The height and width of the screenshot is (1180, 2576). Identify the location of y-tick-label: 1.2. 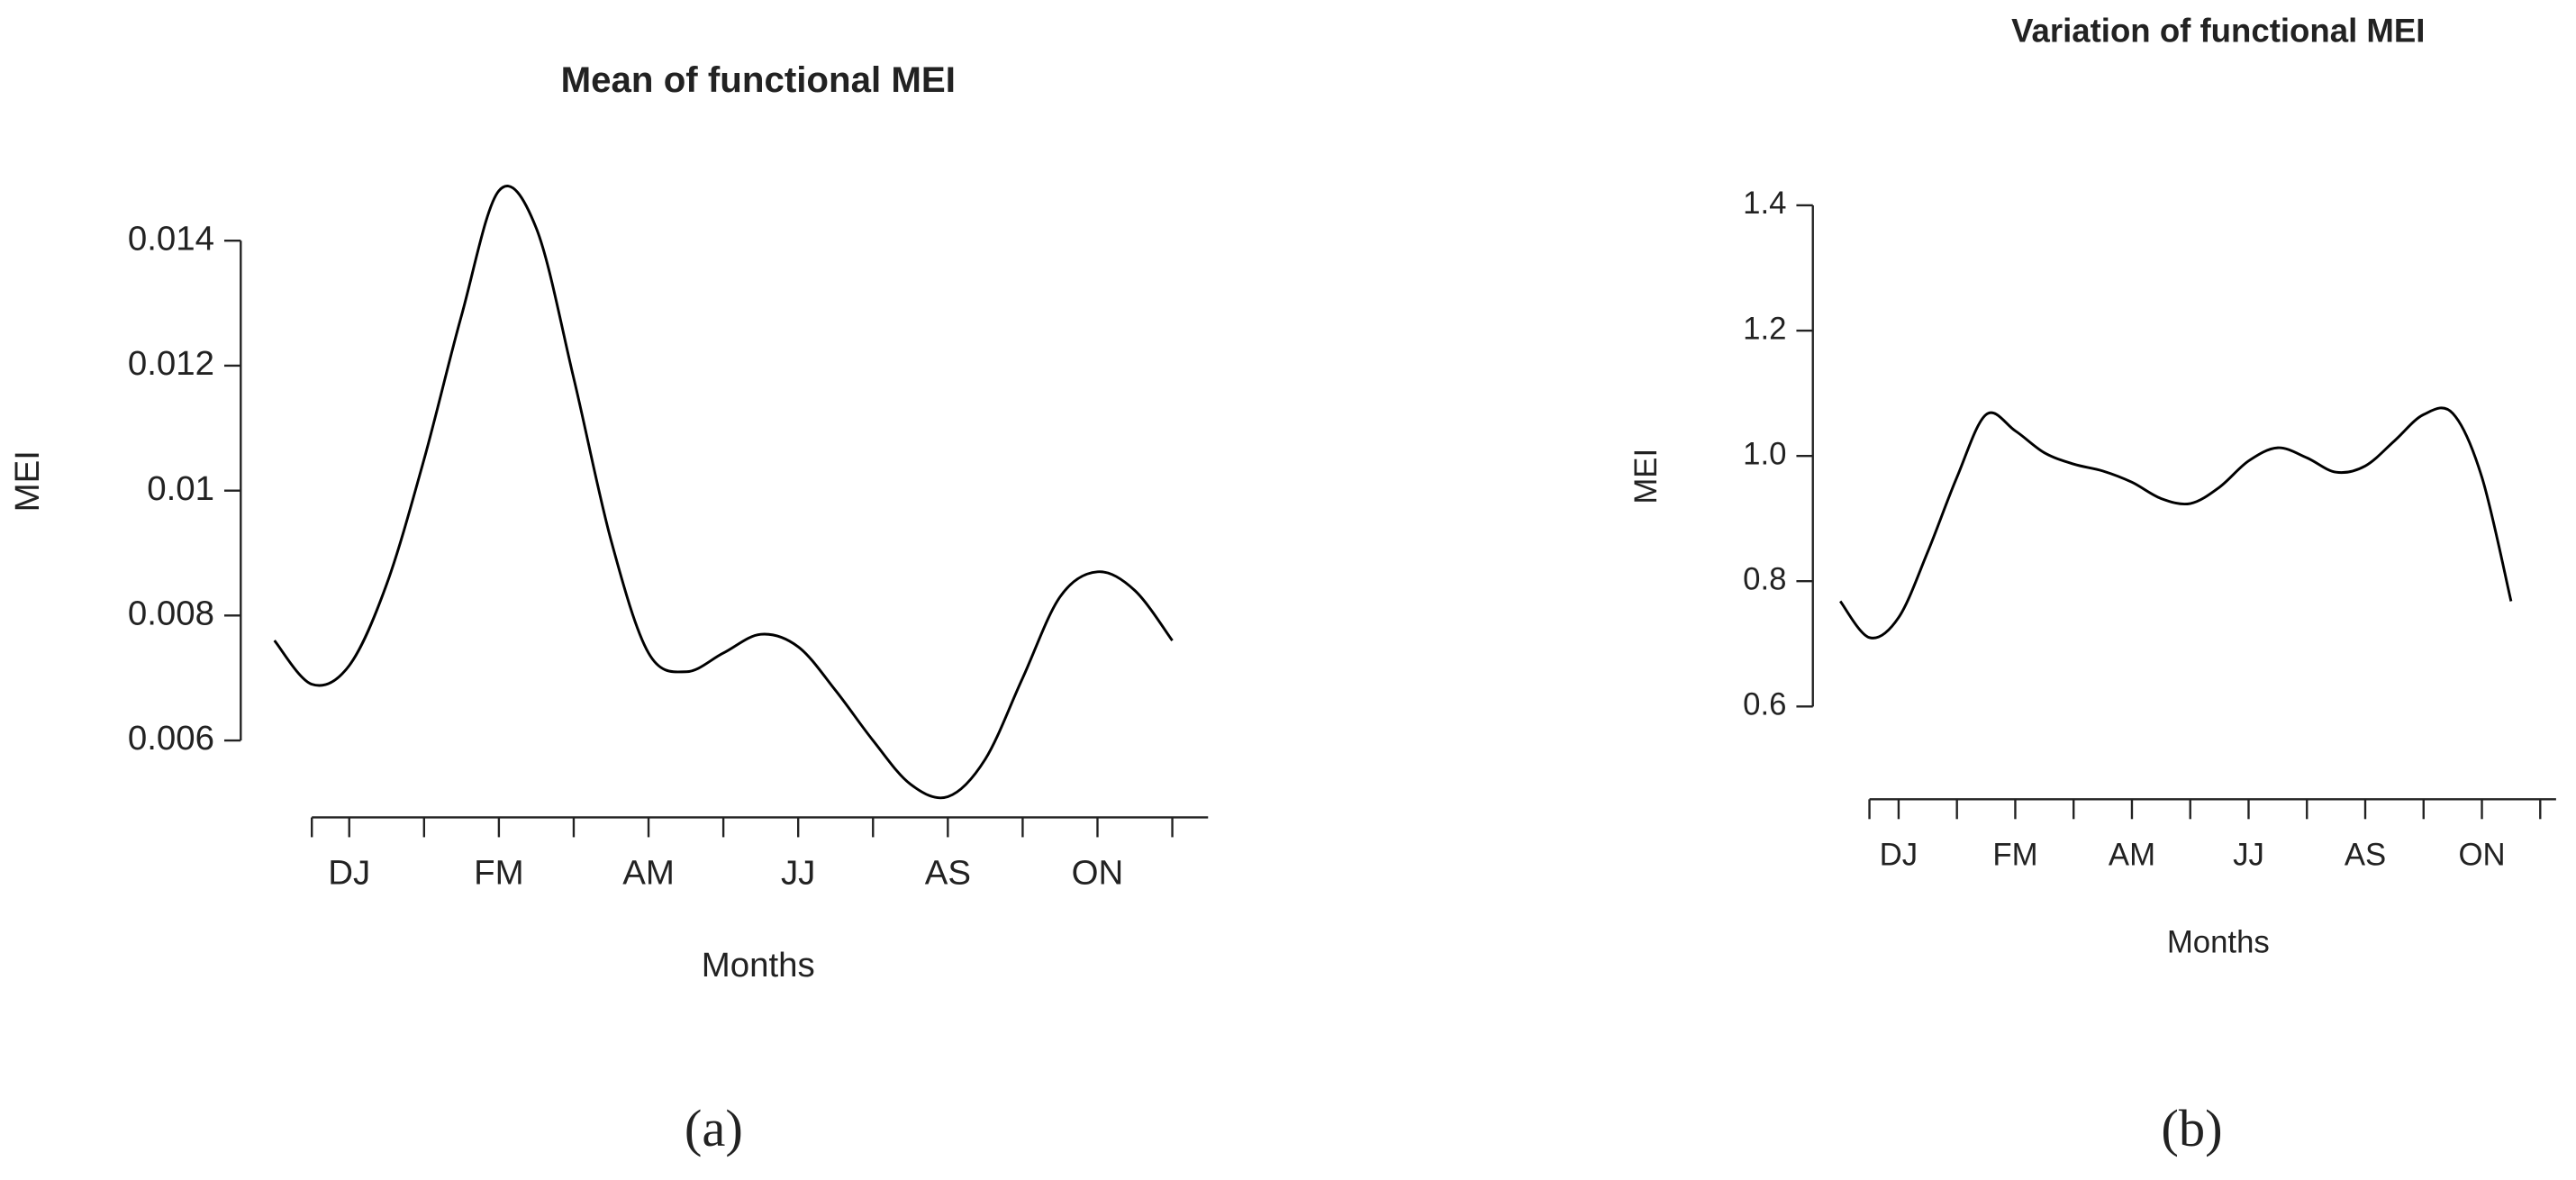
(1764, 329).